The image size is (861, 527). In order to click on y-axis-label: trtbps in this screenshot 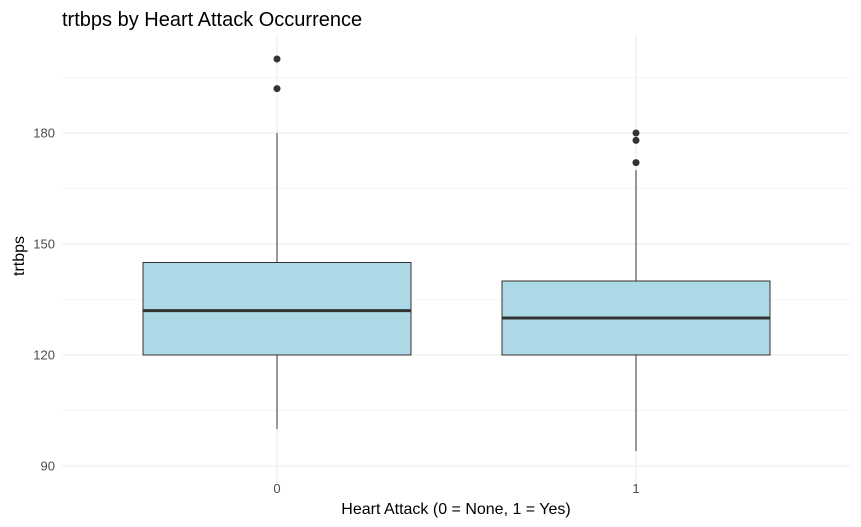, I will do `click(19, 256)`.